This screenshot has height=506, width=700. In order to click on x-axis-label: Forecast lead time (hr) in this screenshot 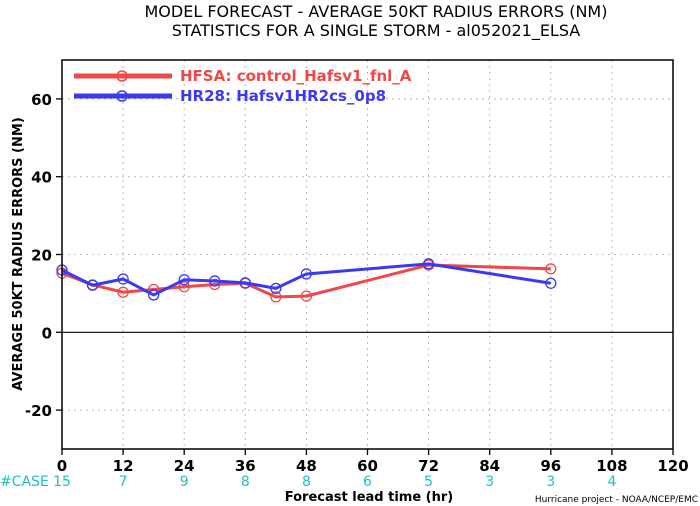, I will do `click(369, 497)`.